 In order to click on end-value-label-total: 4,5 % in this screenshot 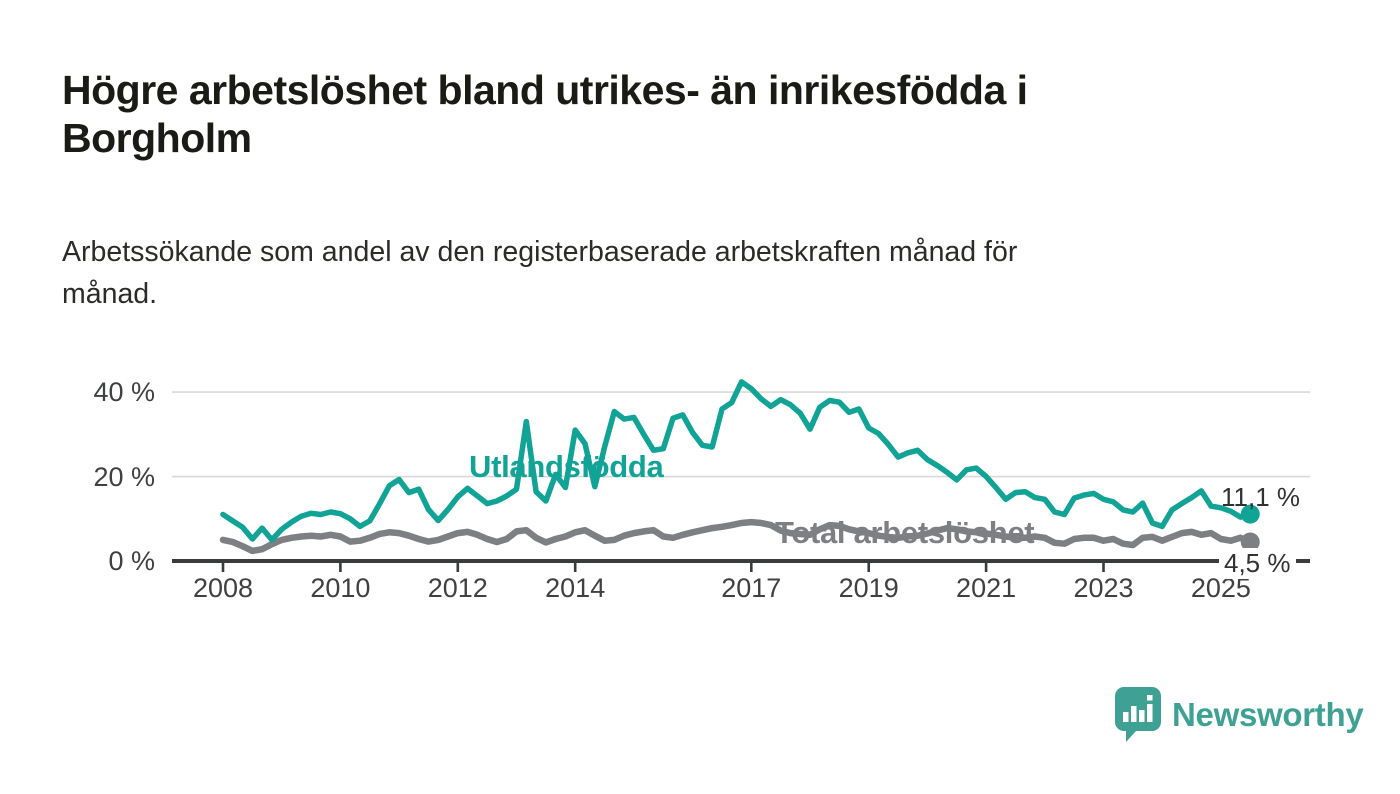, I will do `click(1257, 563)`.